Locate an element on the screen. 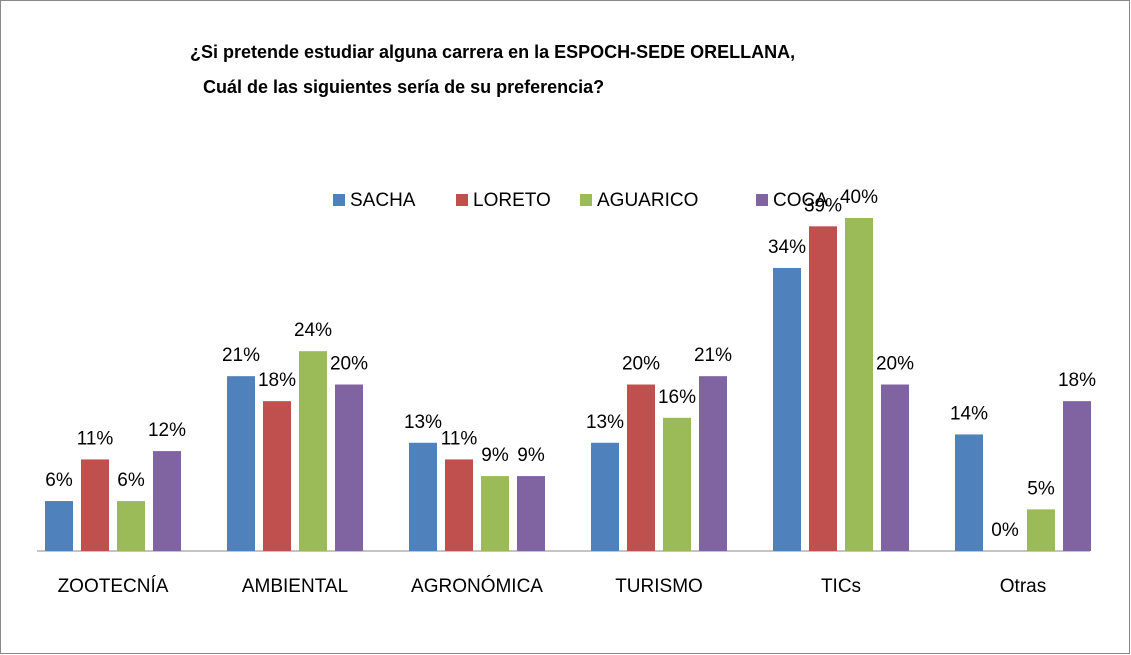 The image size is (1131, 655). x-tick-label: TURISMO is located at coordinates (659, 586).